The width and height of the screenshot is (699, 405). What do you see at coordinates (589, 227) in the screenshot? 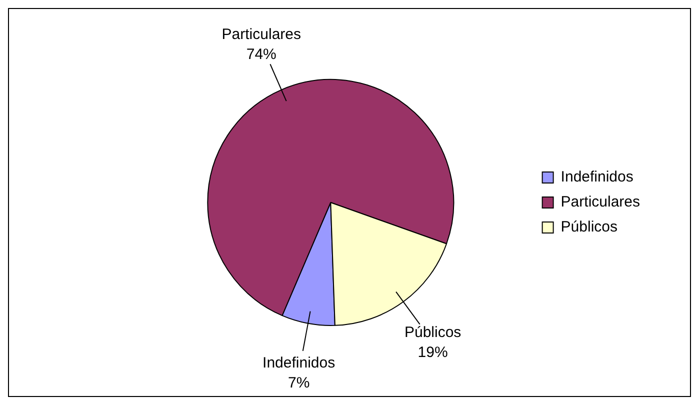
I see `legend-label: Públicos` at bounding box center [589, 227].